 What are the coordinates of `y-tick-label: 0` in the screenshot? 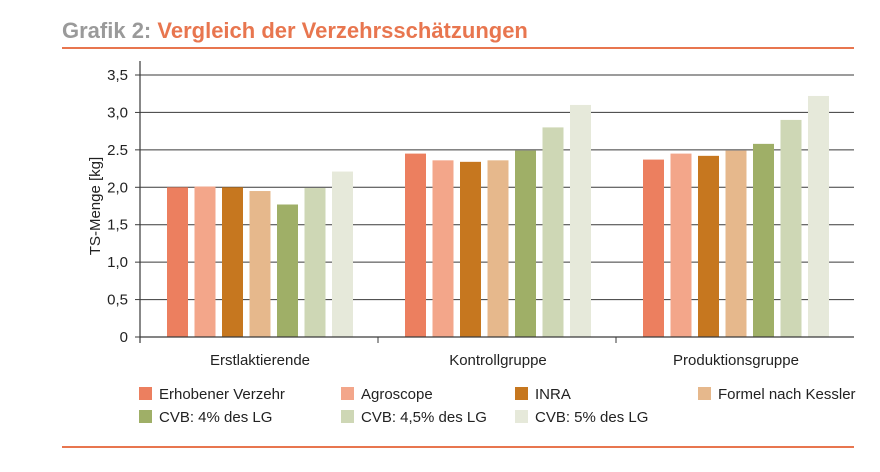 It's located at (124, 337).